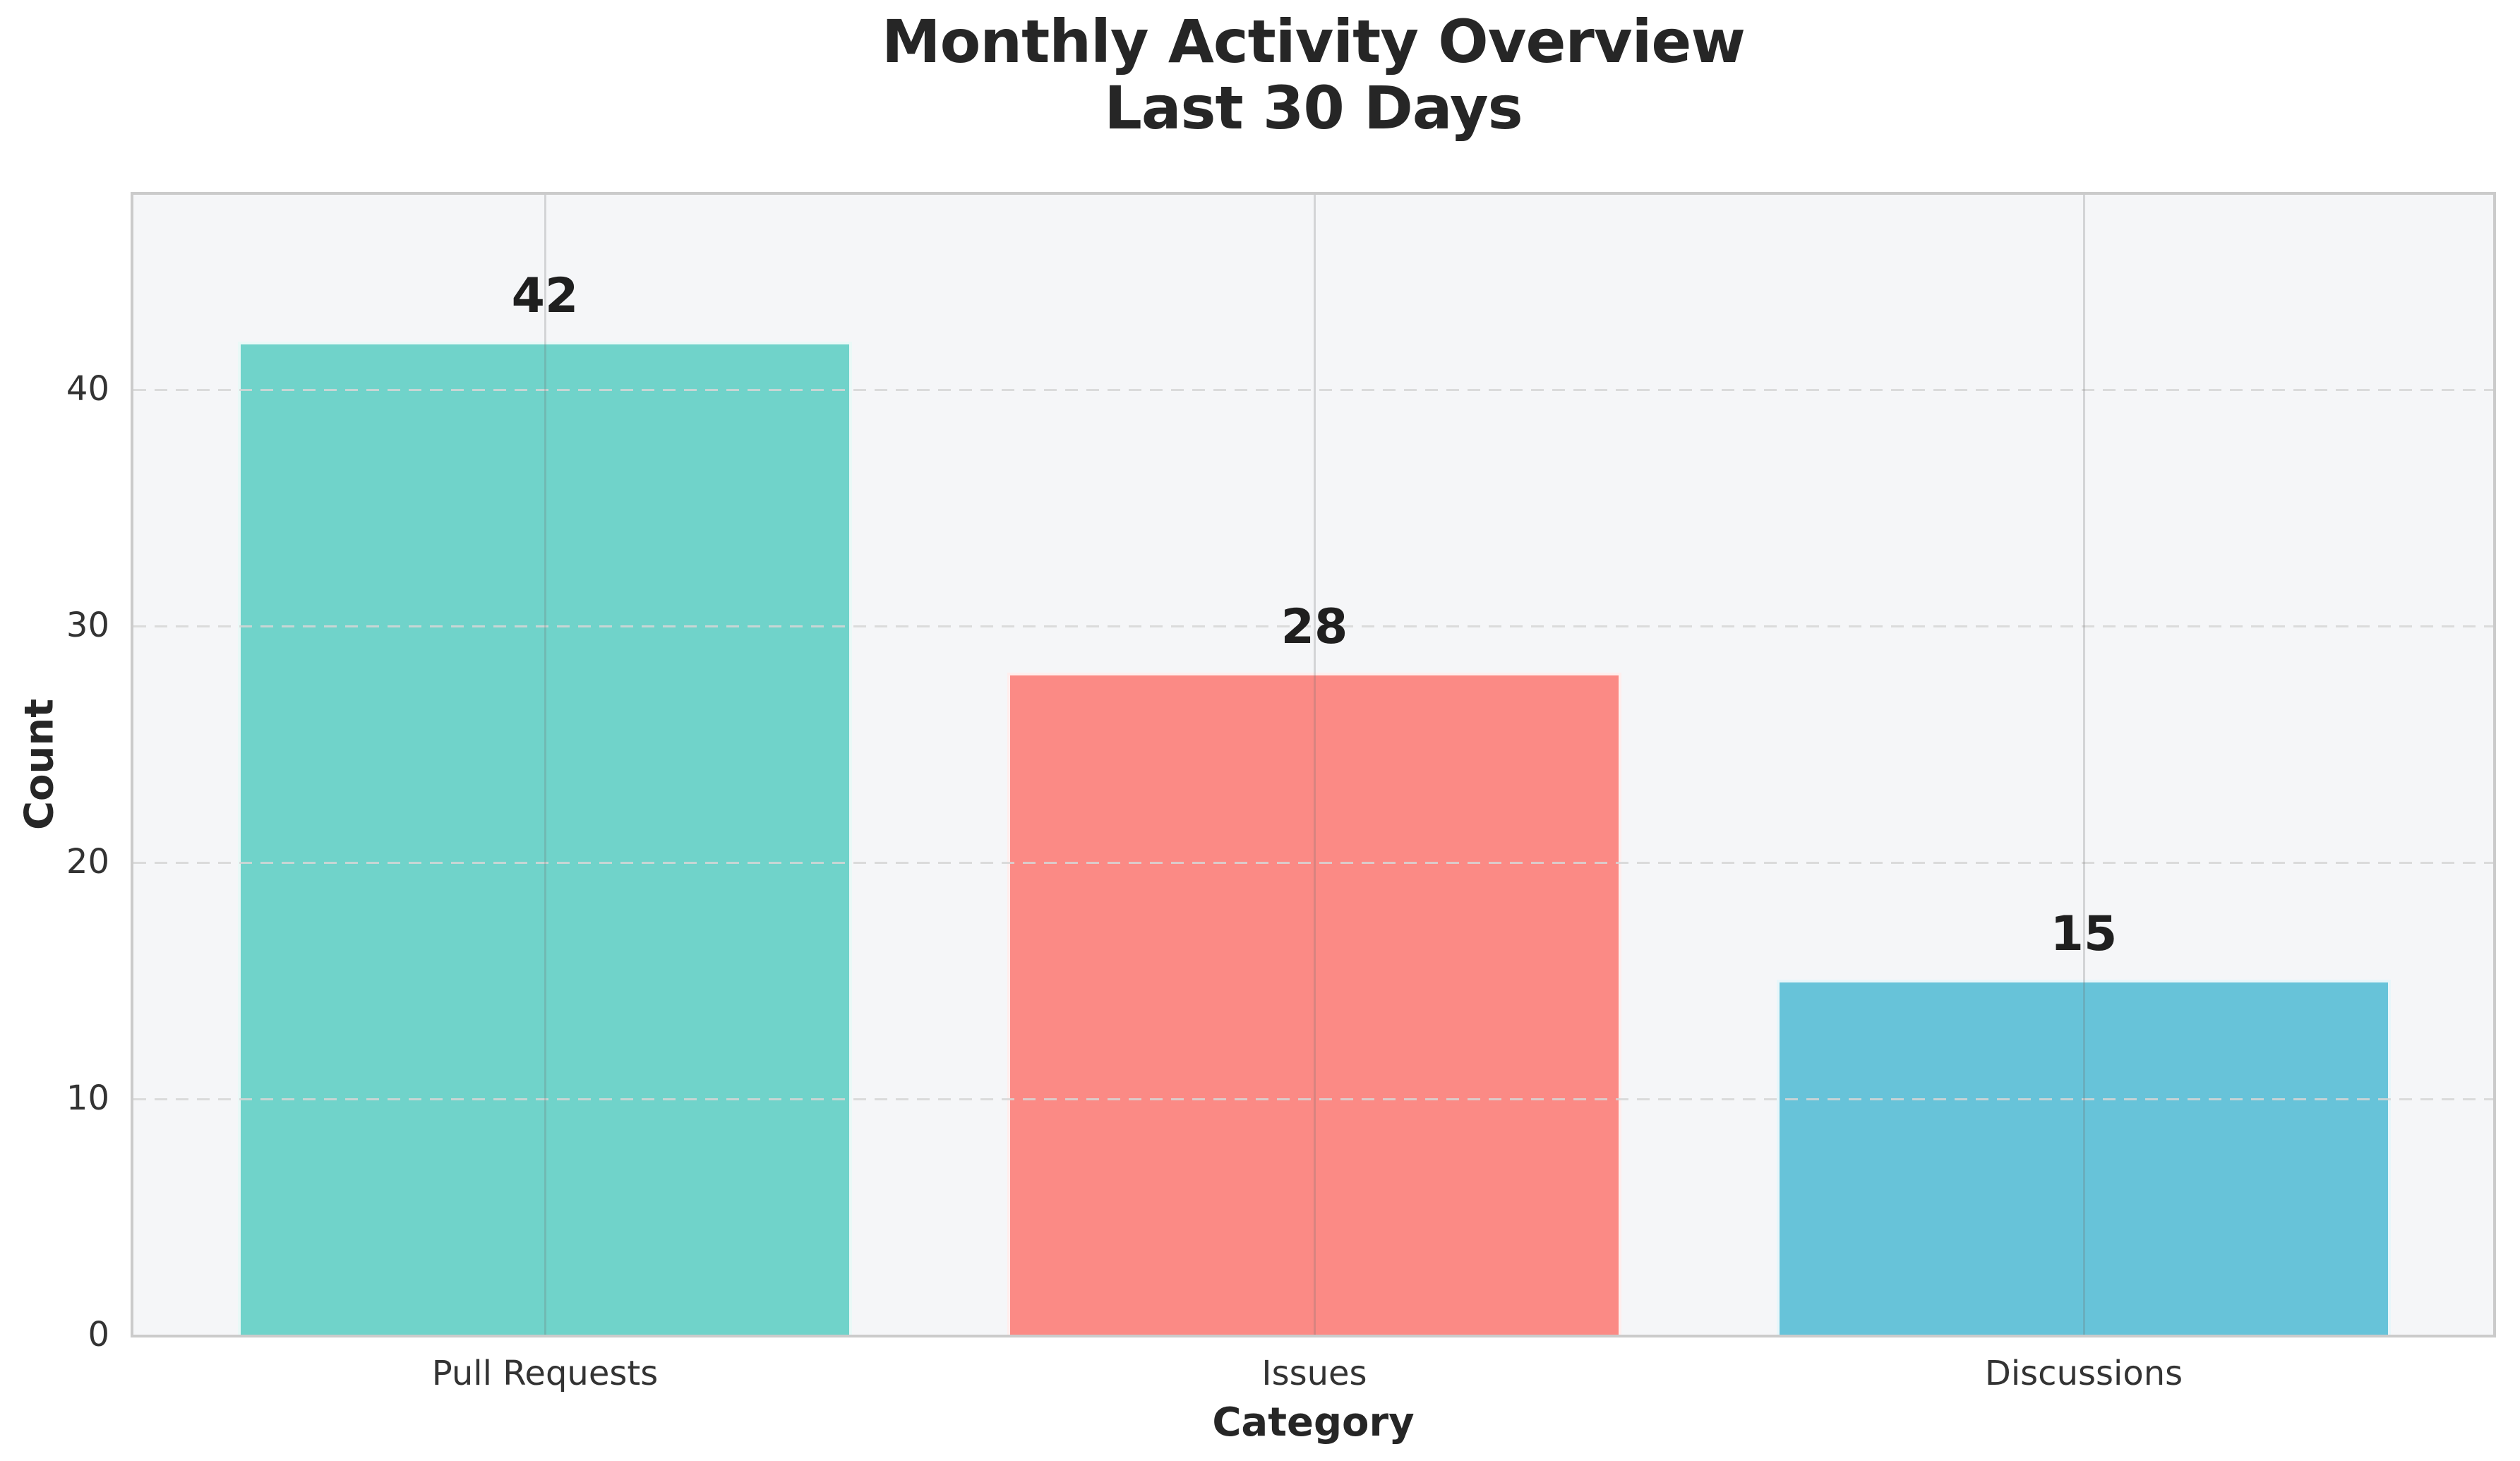 This screenshot has width=2520, height=1461. I want to click on vgridline-pull-requests, so click(545, 765).